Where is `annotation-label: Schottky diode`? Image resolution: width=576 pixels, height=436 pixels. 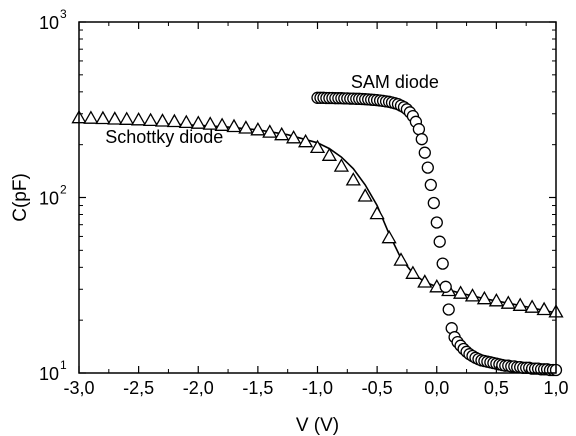
annotation-label: Schottky diode is located at coordinates (164, 137).